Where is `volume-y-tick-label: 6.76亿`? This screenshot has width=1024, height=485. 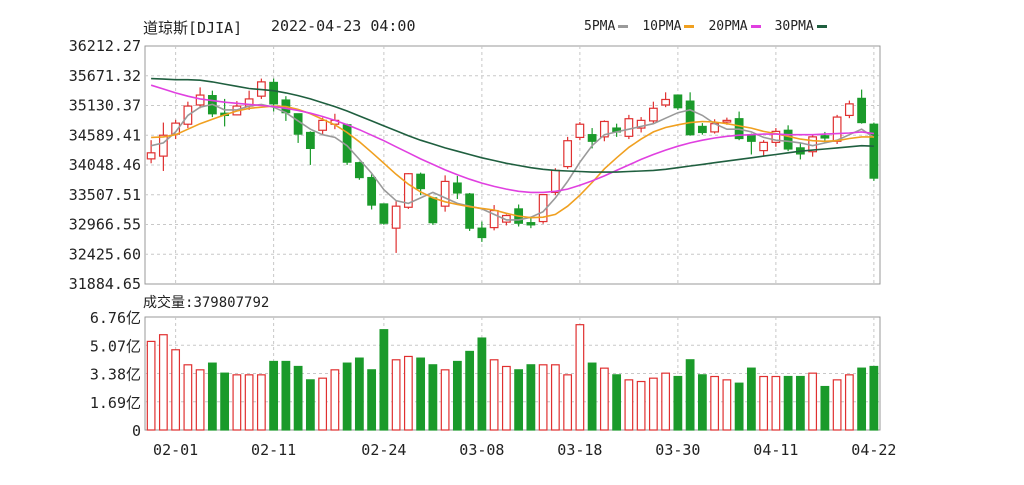 volume-y-tick-label: 6.76亿 is located at coordinates (115, 318).